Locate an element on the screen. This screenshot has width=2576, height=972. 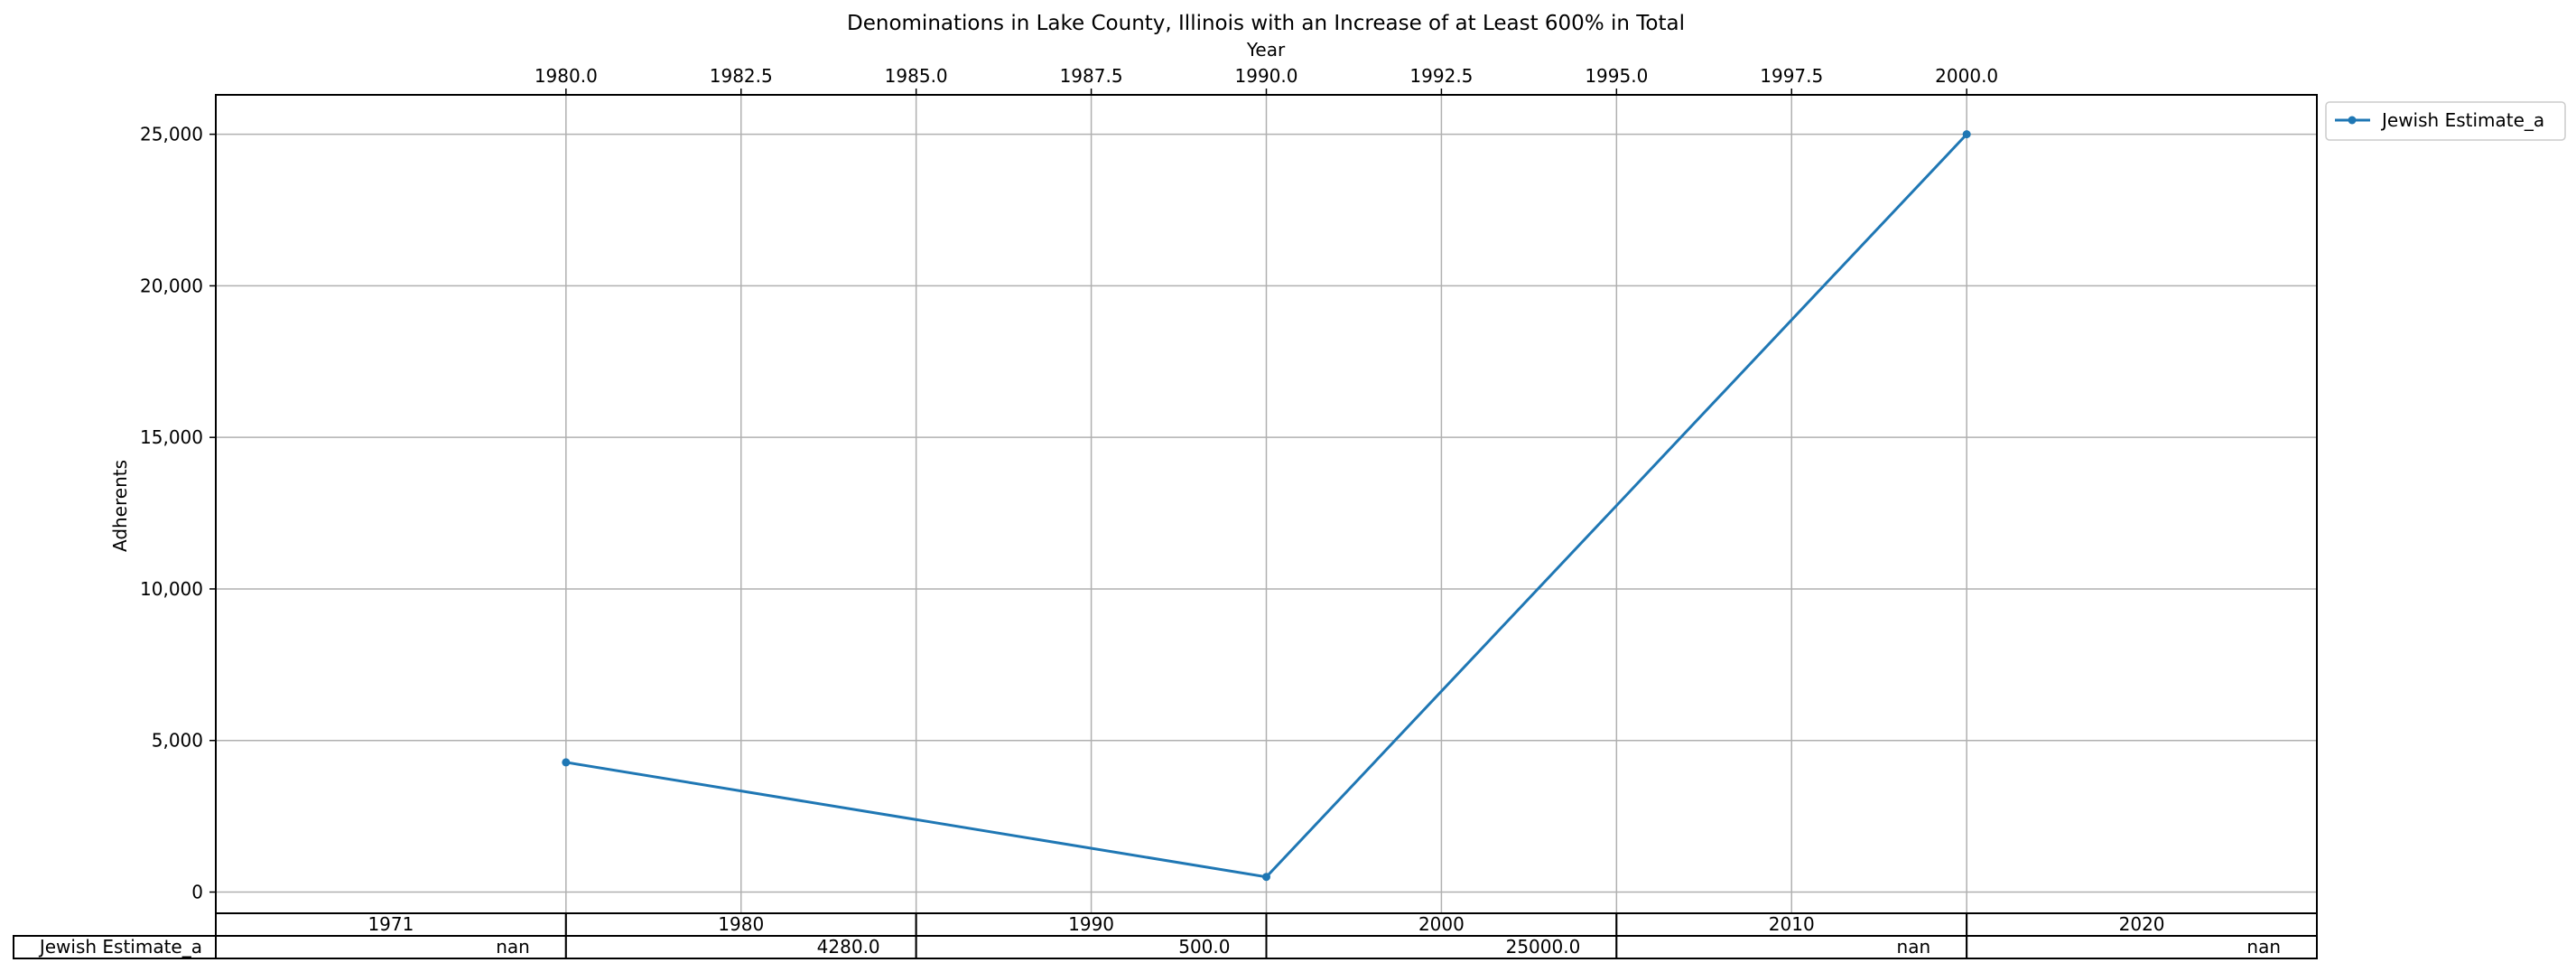
x-tick-label-1: 1982.5 is located at coordinates (741, 76).